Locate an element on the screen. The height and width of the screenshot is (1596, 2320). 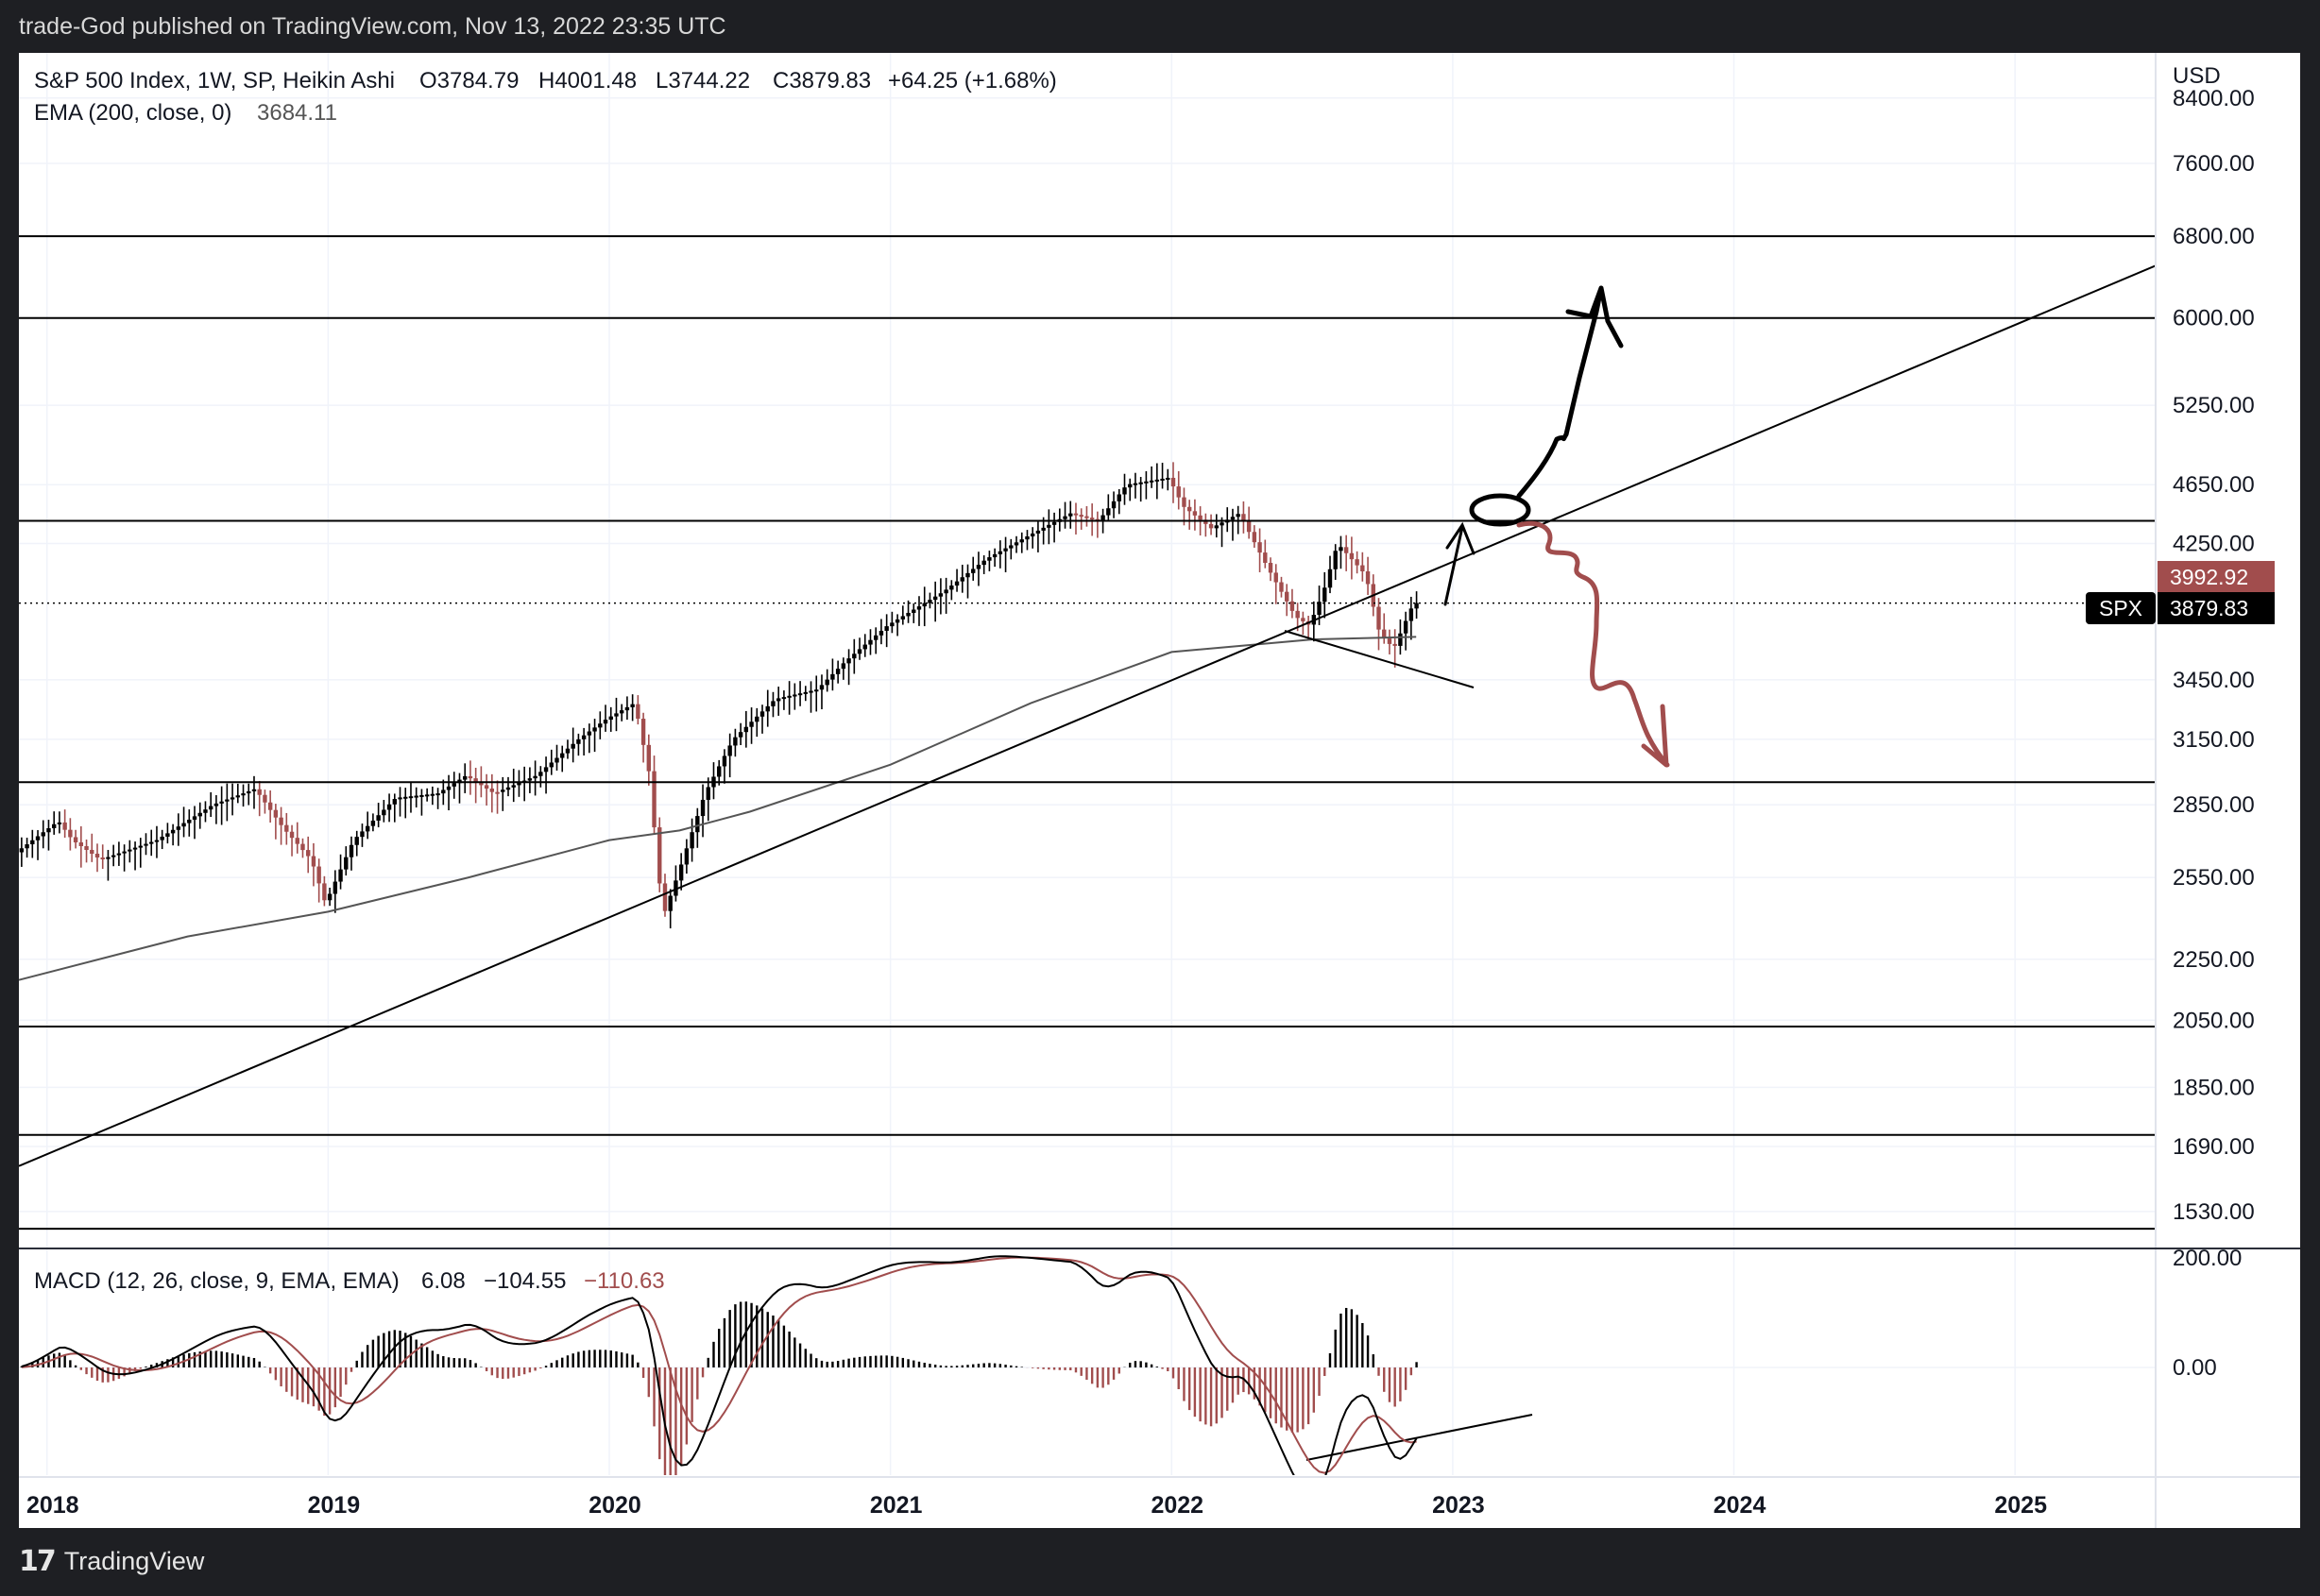
macd-line is located at coordinates (719, 1365).